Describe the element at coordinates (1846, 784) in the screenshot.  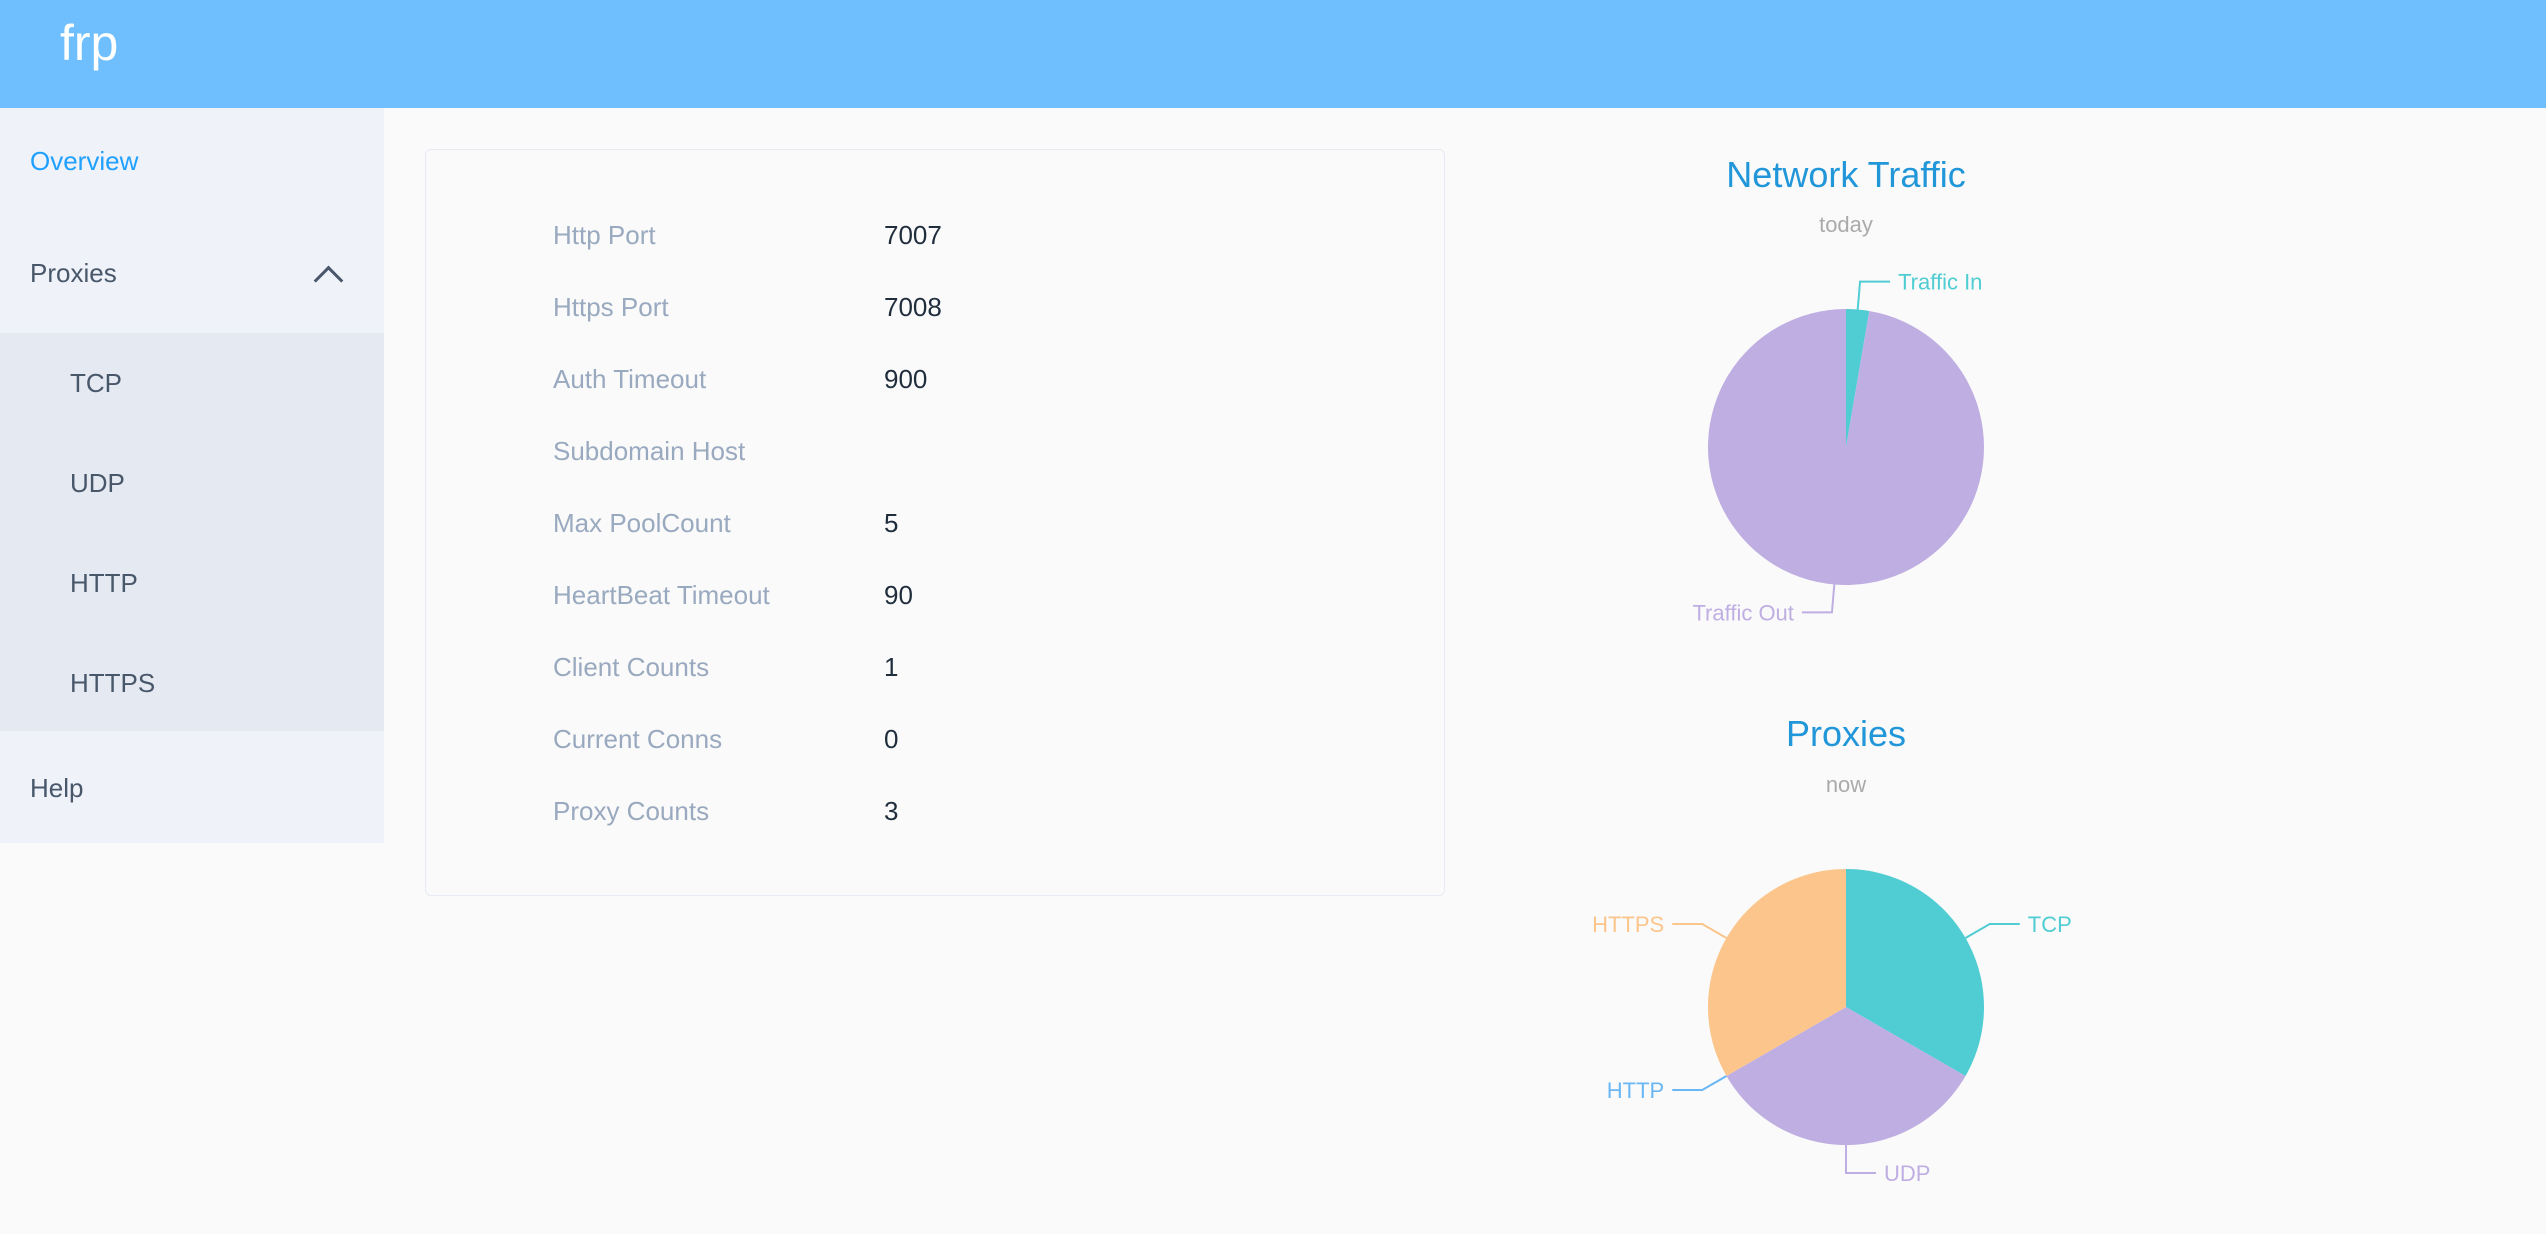
I see `chart-subtitle: now` at that location.